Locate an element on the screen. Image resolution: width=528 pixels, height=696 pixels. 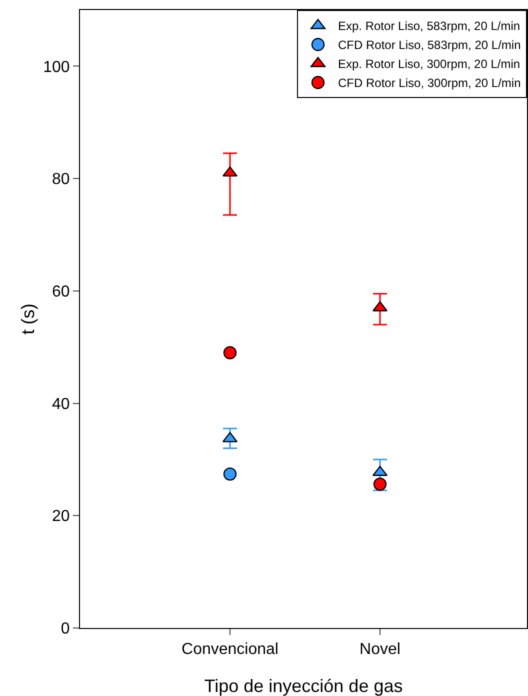
y-tick-label: 80 is located at coordinates (61, 179).